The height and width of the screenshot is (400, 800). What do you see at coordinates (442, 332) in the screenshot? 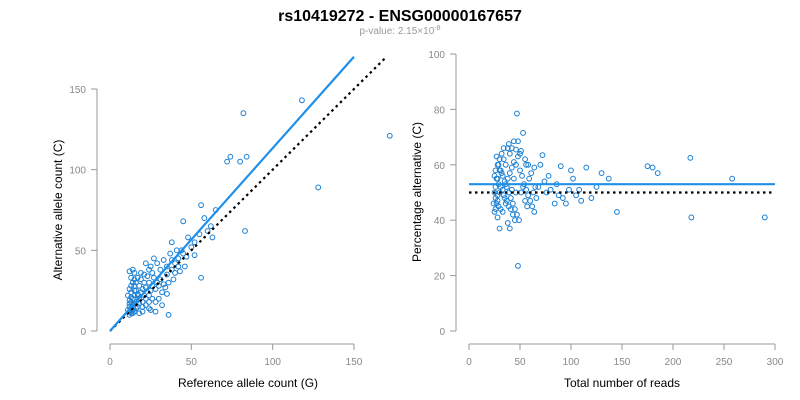
I see `right-y-tick-label: 0` at bounding box center [442, 332].